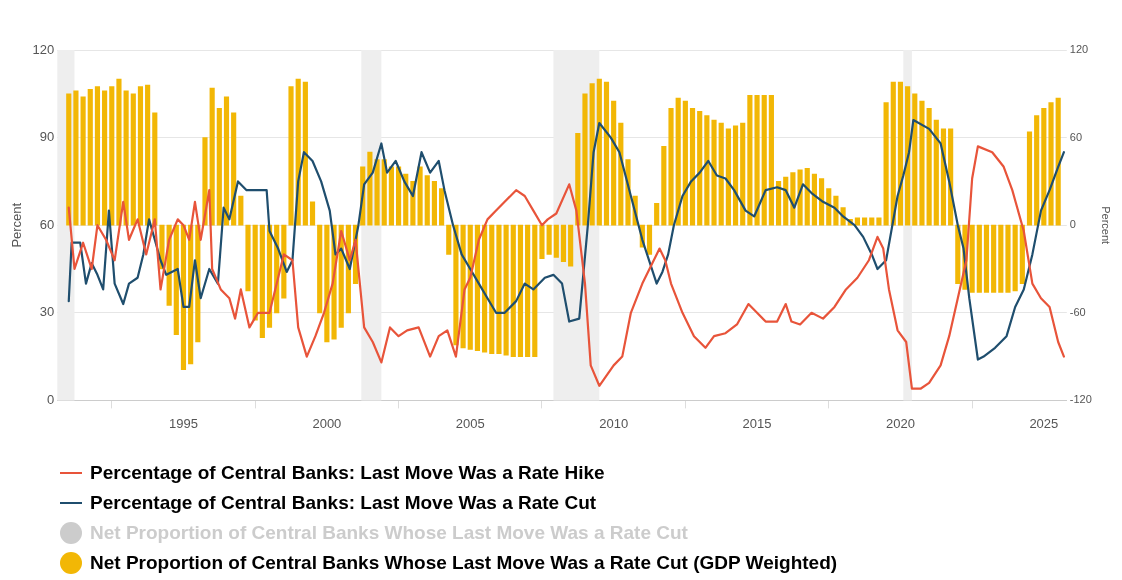 This screenshot has height=580, width=1122. What do you see at coordinates (1079, 49) in the screenshot?
I see `y2-tick-label: 120` at bounding box center [1079, 49].